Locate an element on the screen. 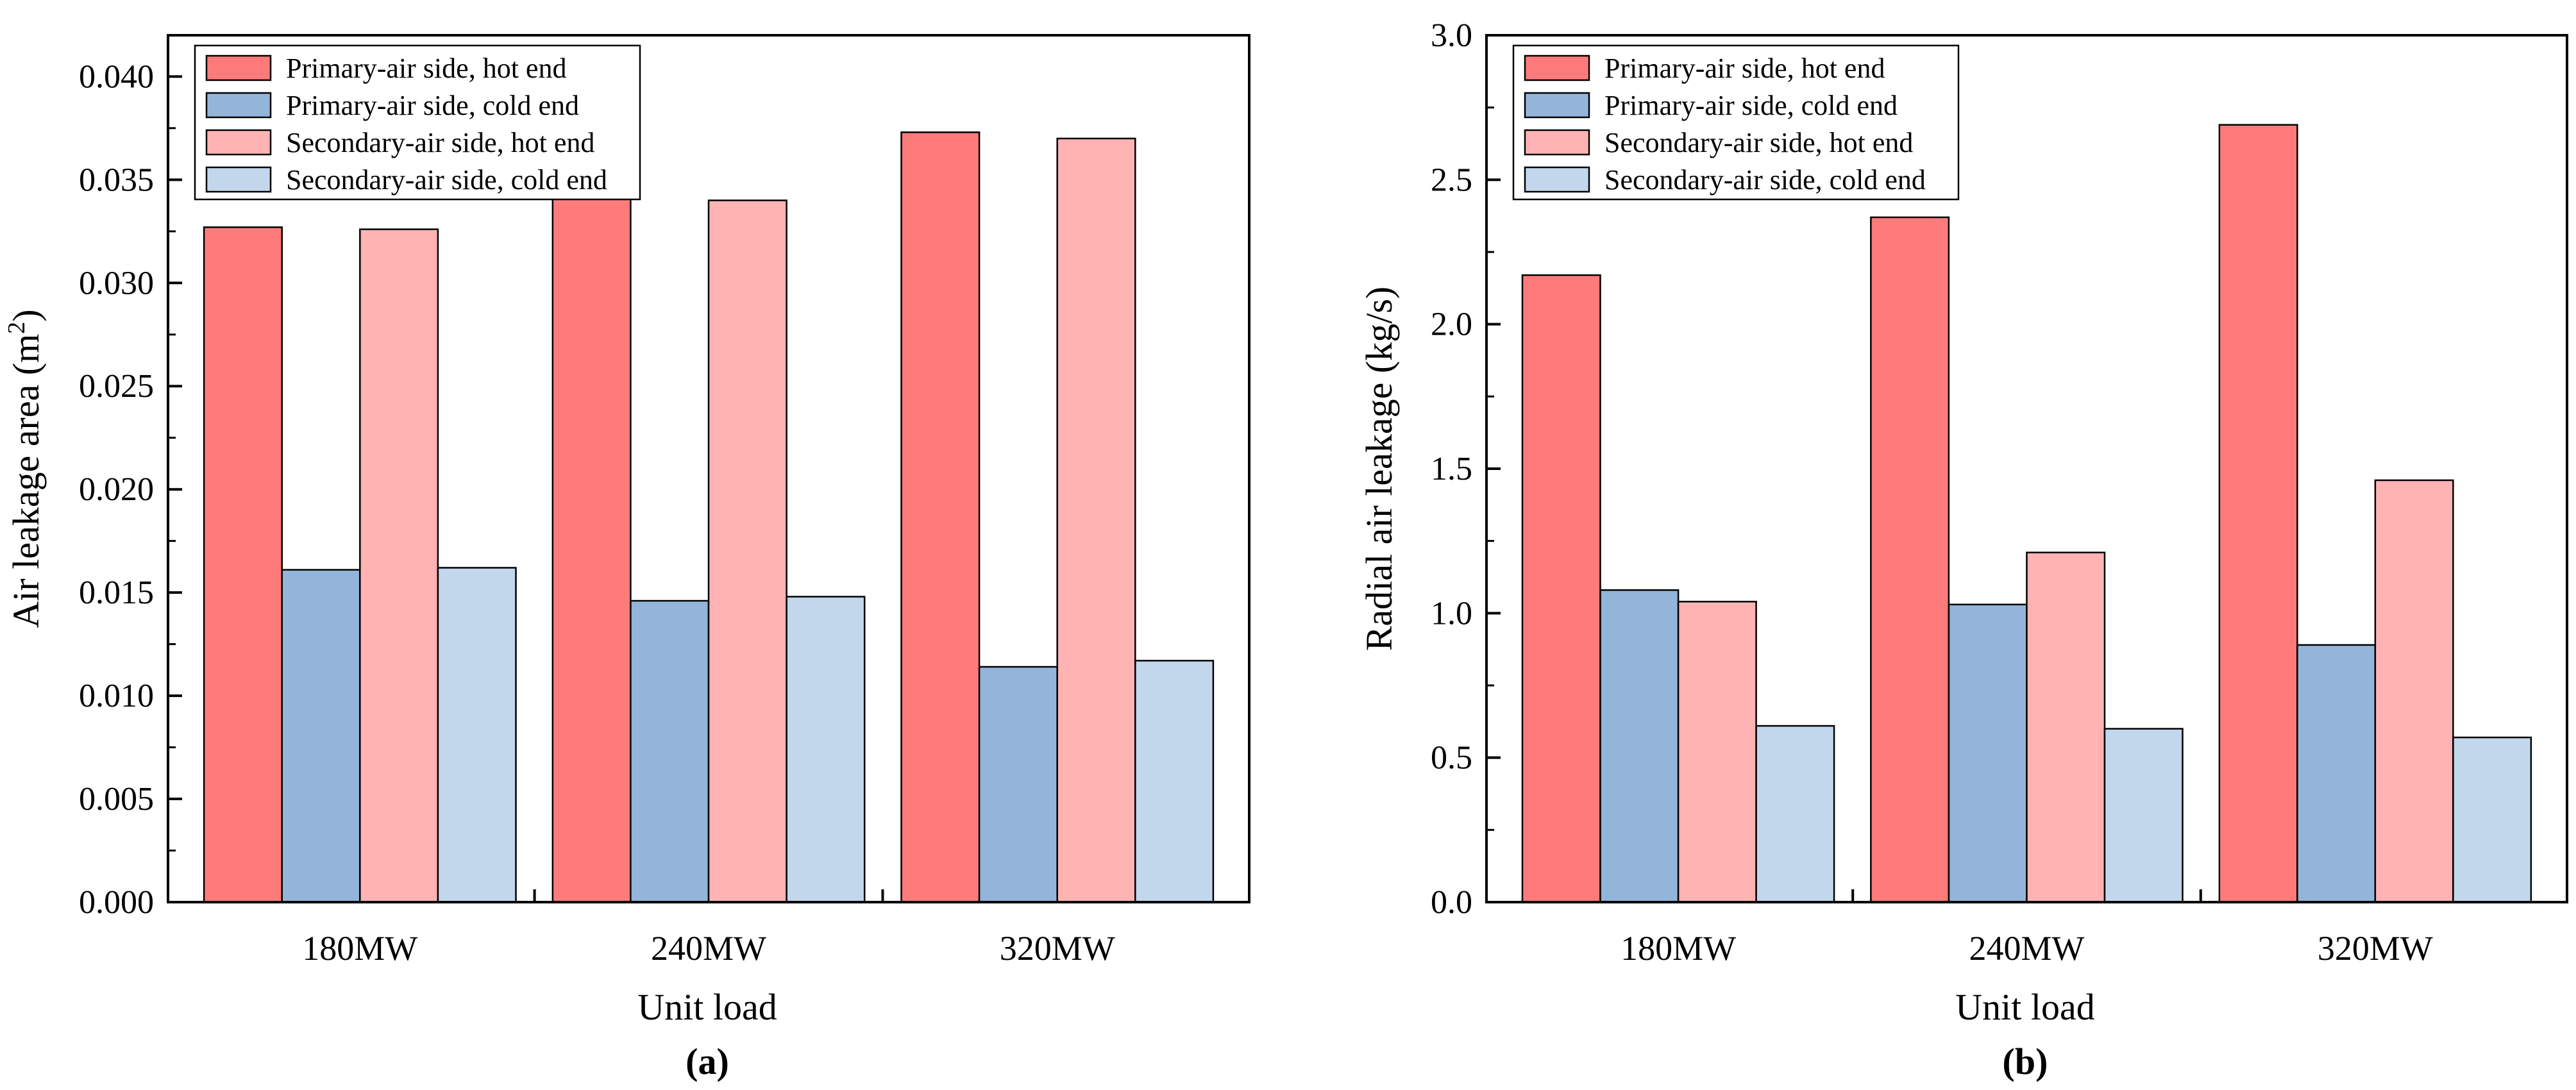  y-tick-label: 0.040 is located at coordinates (116, 76).